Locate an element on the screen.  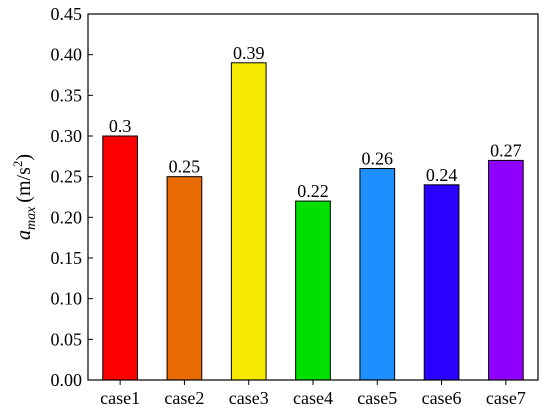
bar-case4 is located at coordinates (313, 290).